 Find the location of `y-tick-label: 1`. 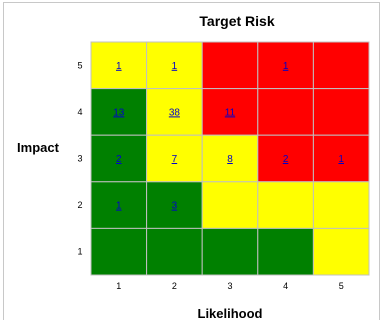

y-tick-label: 1 is located at coordinates (79, 252).